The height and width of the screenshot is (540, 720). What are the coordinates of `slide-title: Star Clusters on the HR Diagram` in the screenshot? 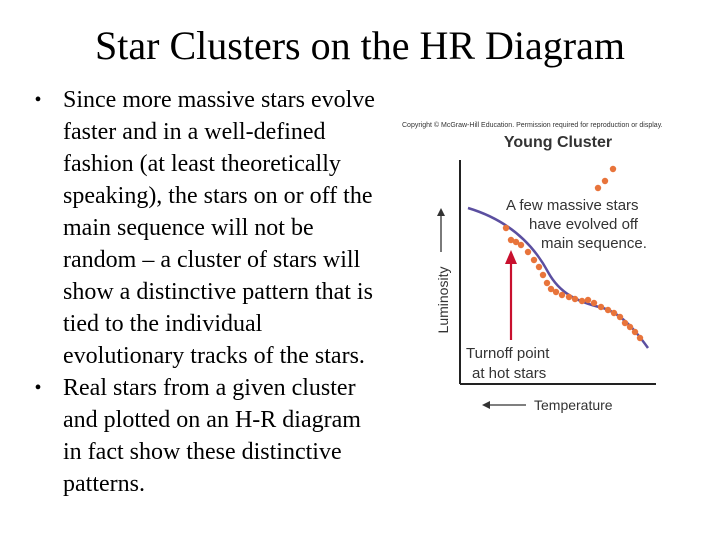 It's located at (360, 45).